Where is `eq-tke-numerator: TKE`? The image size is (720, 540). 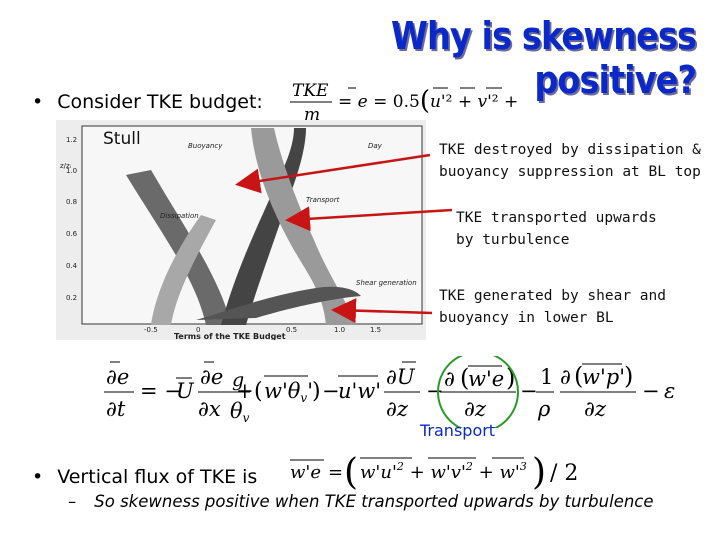
eq-tke-numerator: TKE is located at coordinates (310, 91).